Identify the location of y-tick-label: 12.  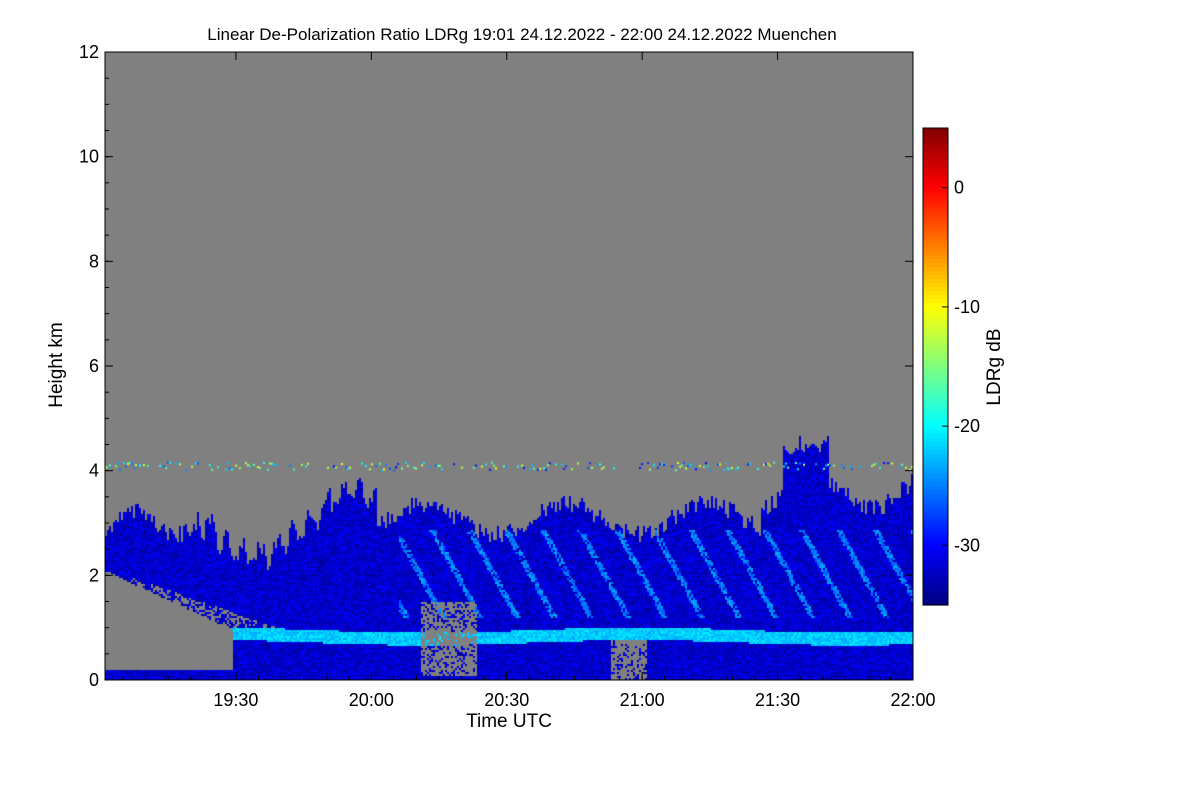
(89, 52).